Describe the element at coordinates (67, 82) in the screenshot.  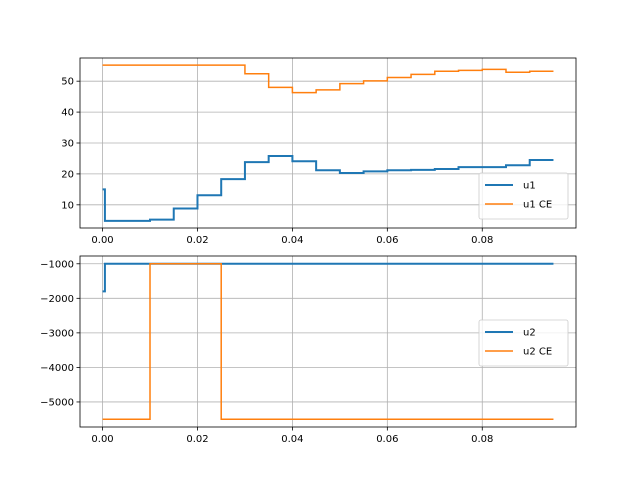
I see `y-tick-label: 50` at that location.